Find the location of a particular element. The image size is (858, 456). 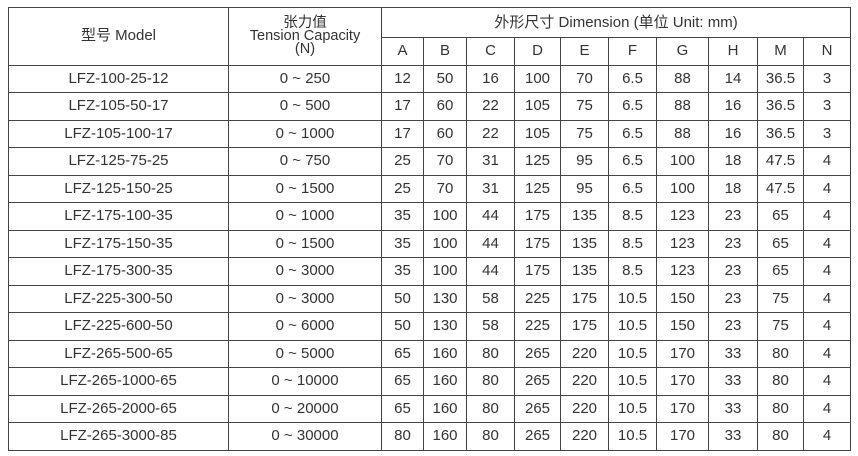

dim-cell-e: 220 is located at coordinates (584, 436).